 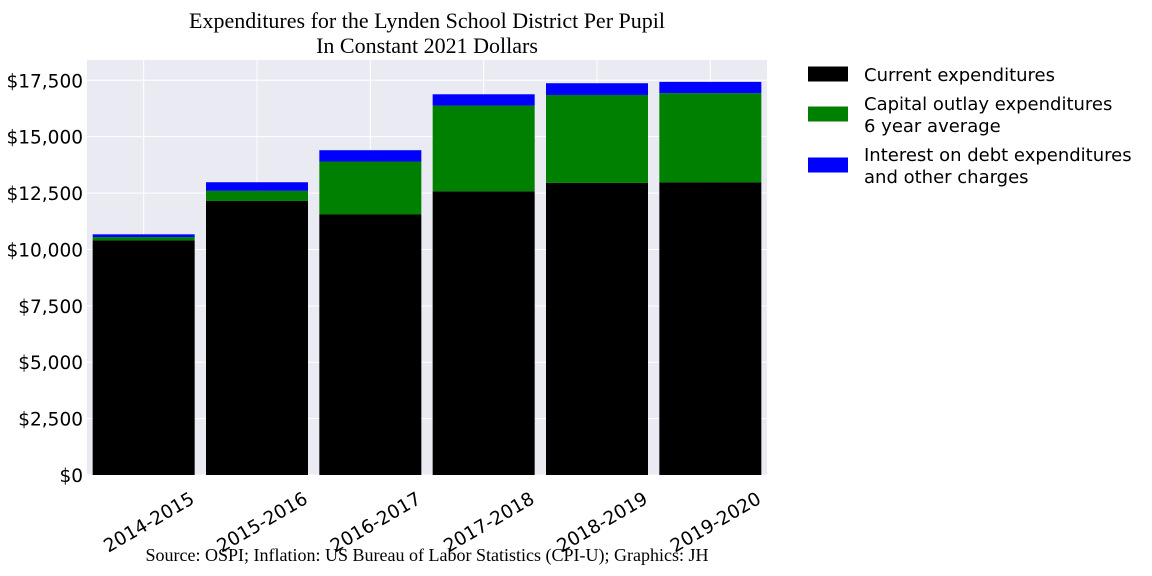 I want to click on bar-segment-3-2018-2019, so click(x=597, y=89).